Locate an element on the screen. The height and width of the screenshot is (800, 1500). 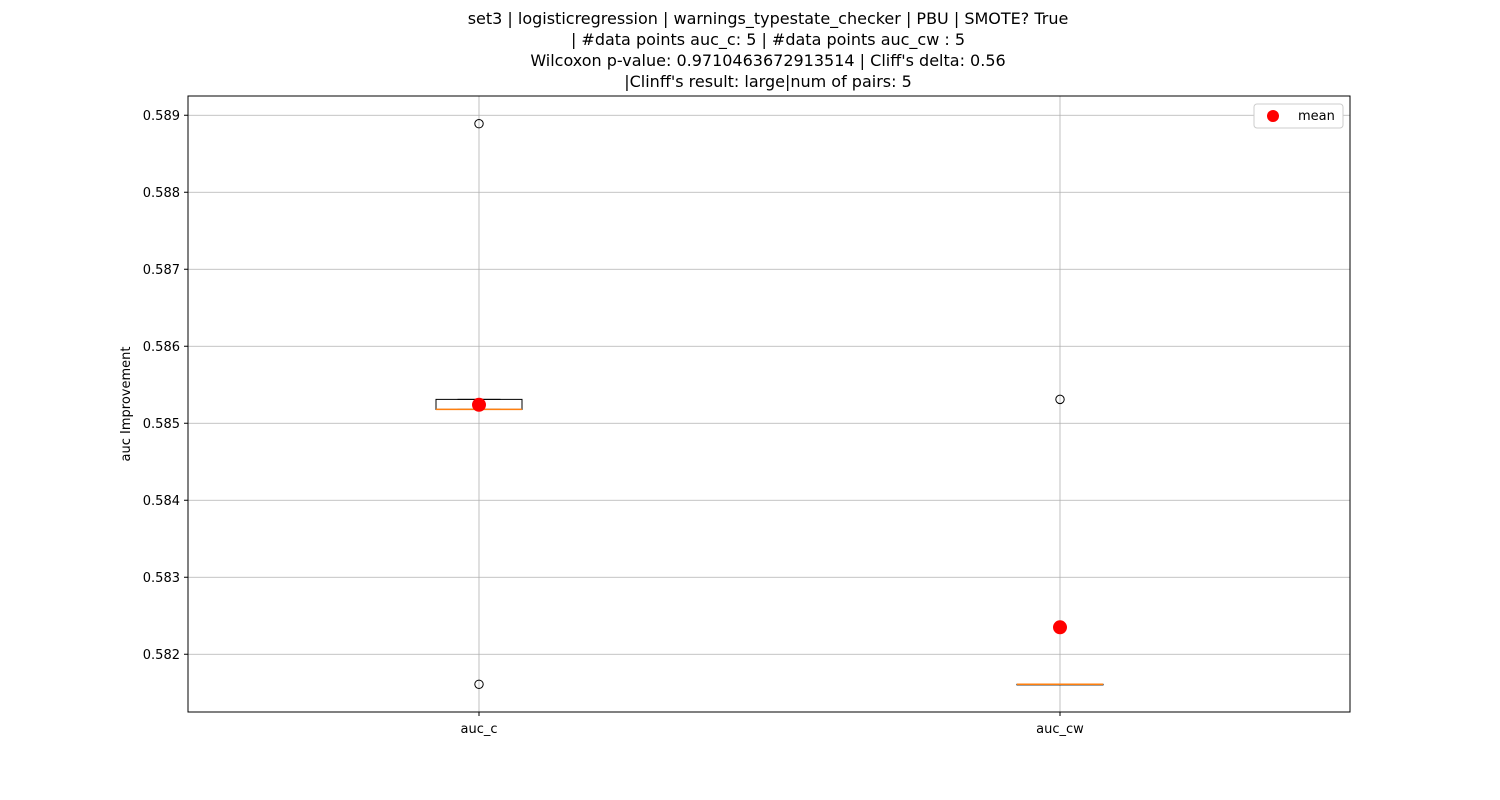
legend-mean-marker is located at coordinates (1273, 116).